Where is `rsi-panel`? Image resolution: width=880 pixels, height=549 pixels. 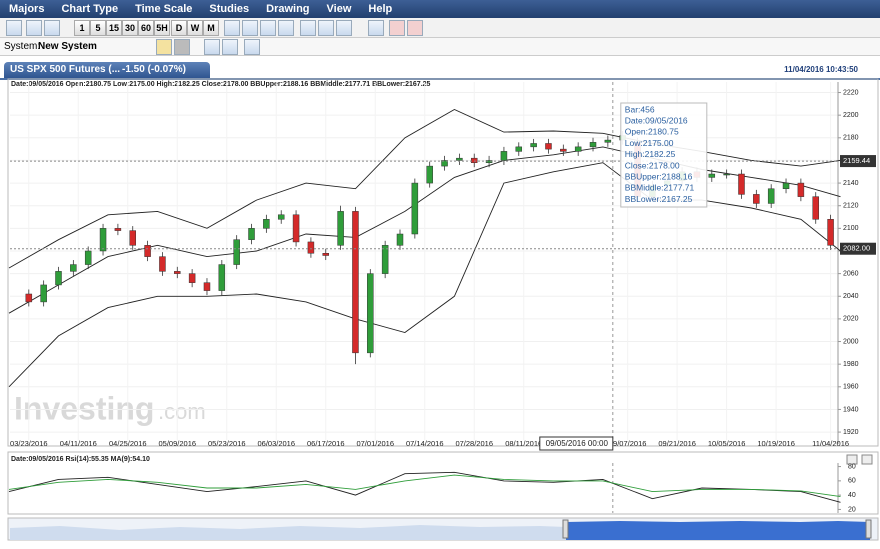 rsi-panel is located at coordinates (443, 483).